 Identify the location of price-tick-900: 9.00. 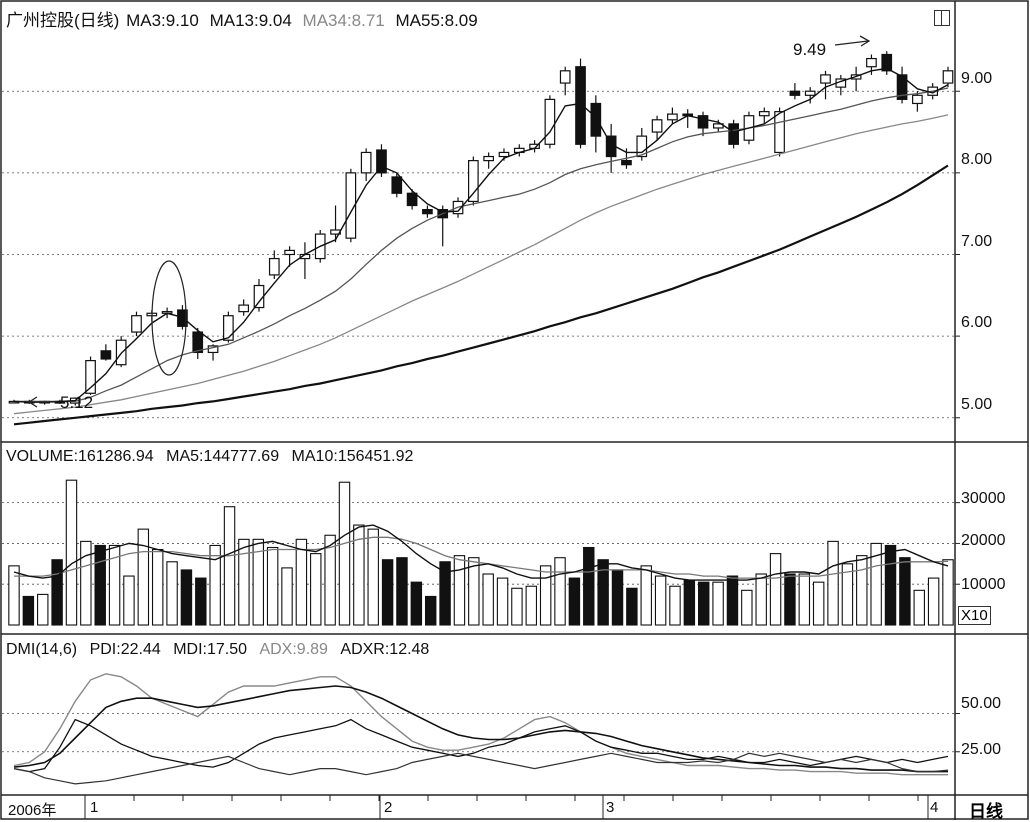
(977, 78).